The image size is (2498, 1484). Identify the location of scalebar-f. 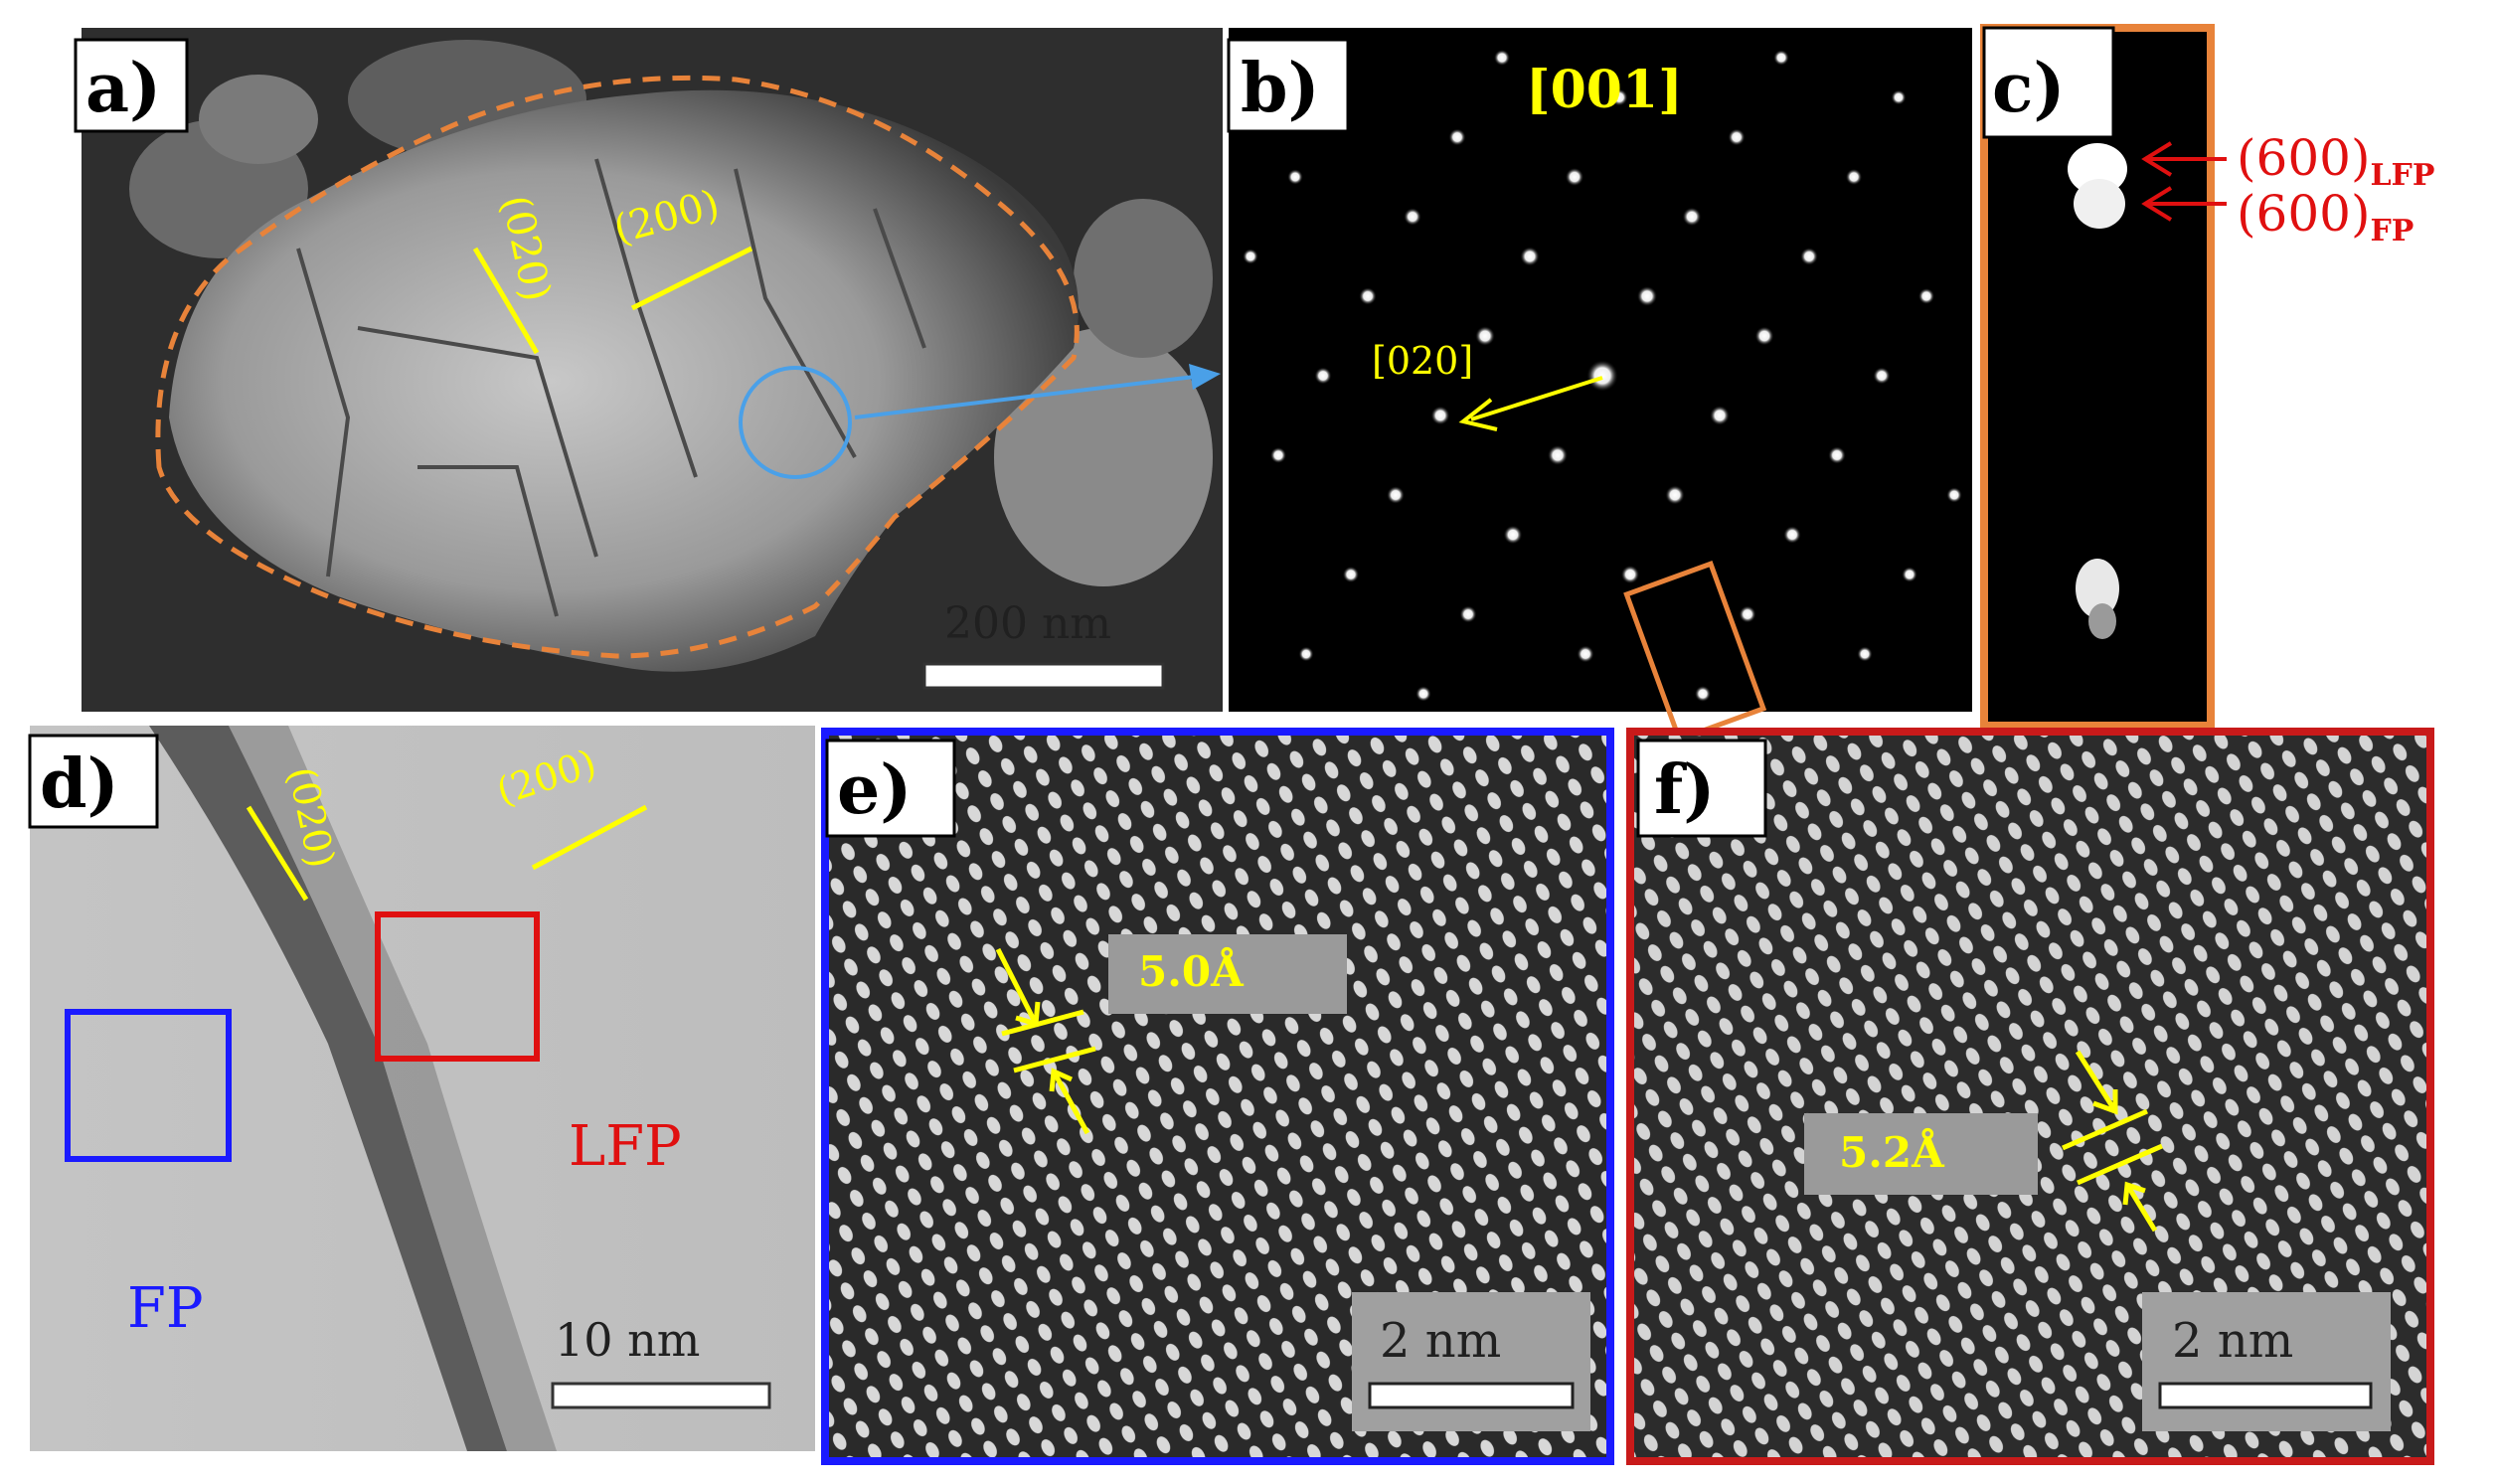
(2265, 1395).